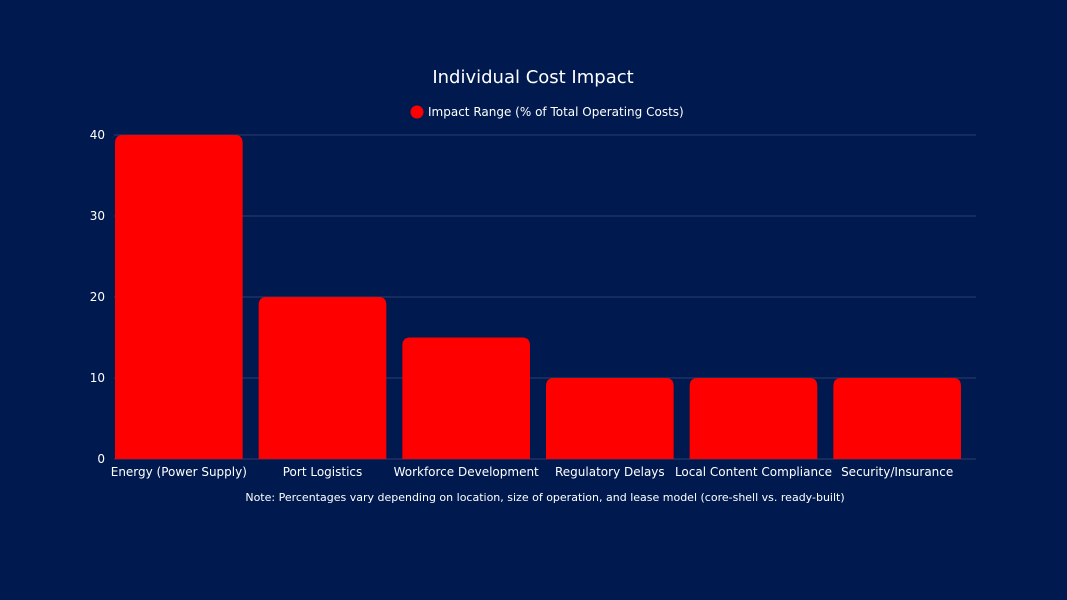 This screenshot has height=600, width=1067. I want to click on x-tick-label: Regulatory Delays, so click(610, 472).